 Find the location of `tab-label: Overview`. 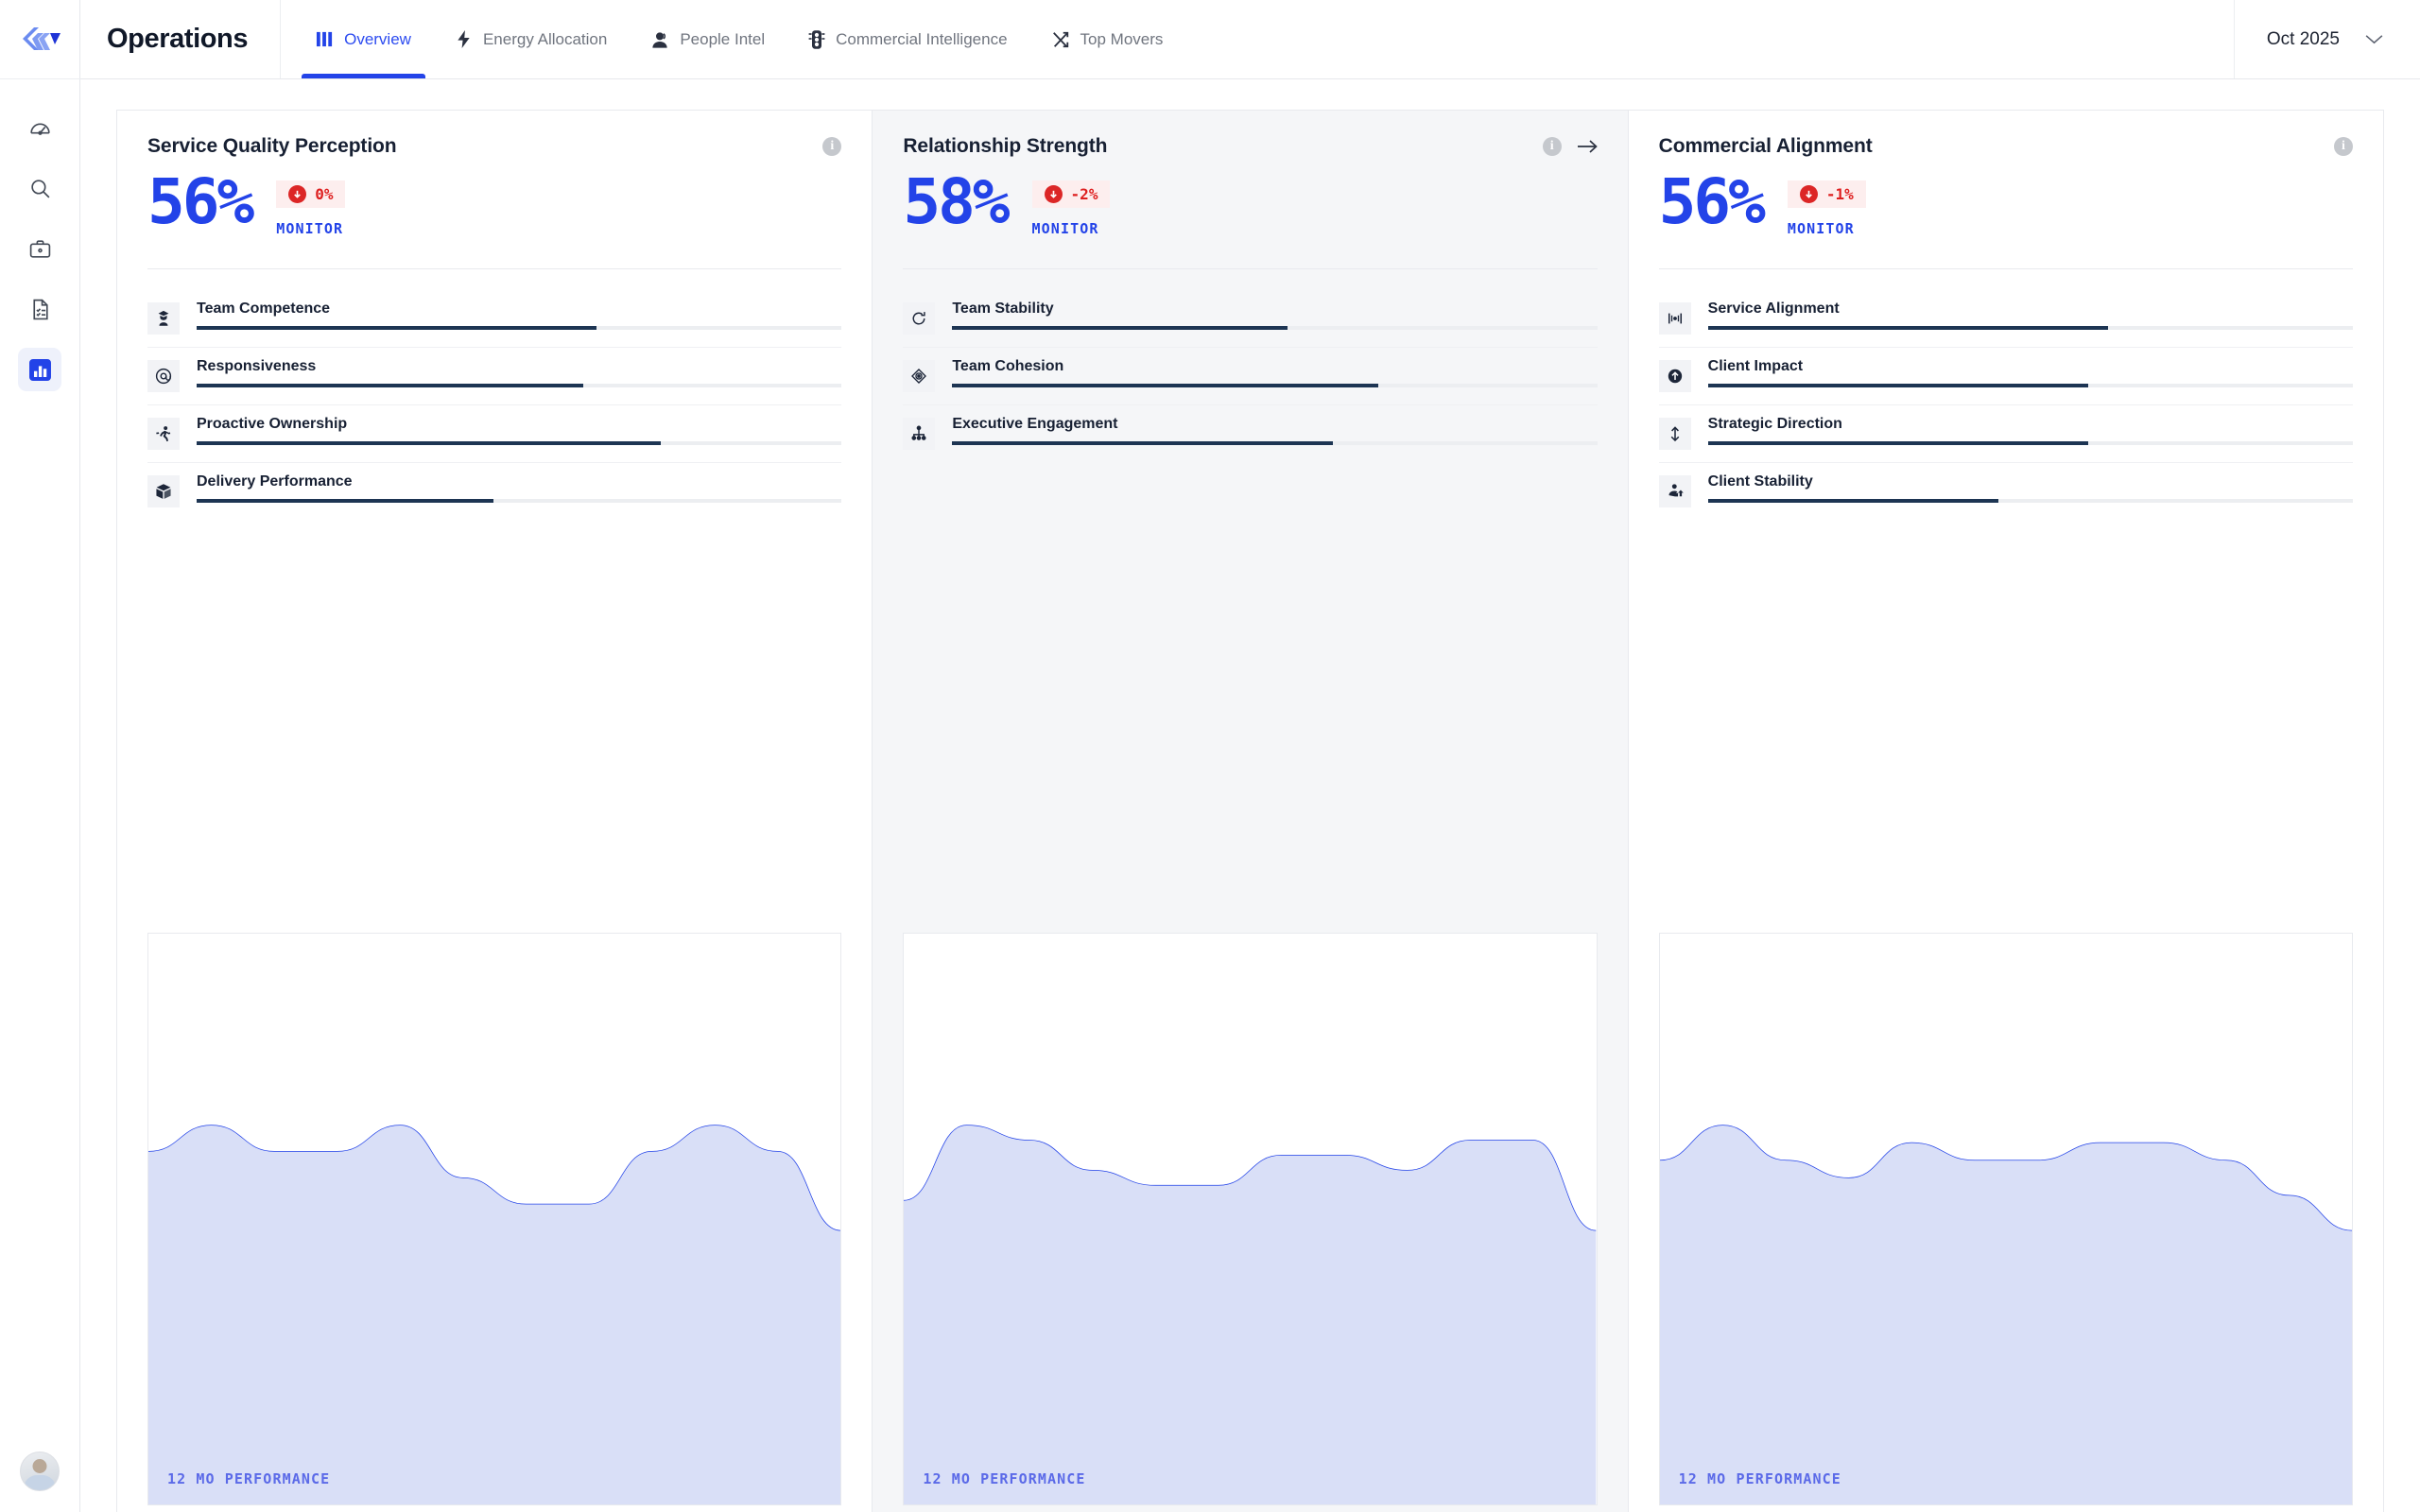

tab-label: Overview is located at coordinates (377, 38).